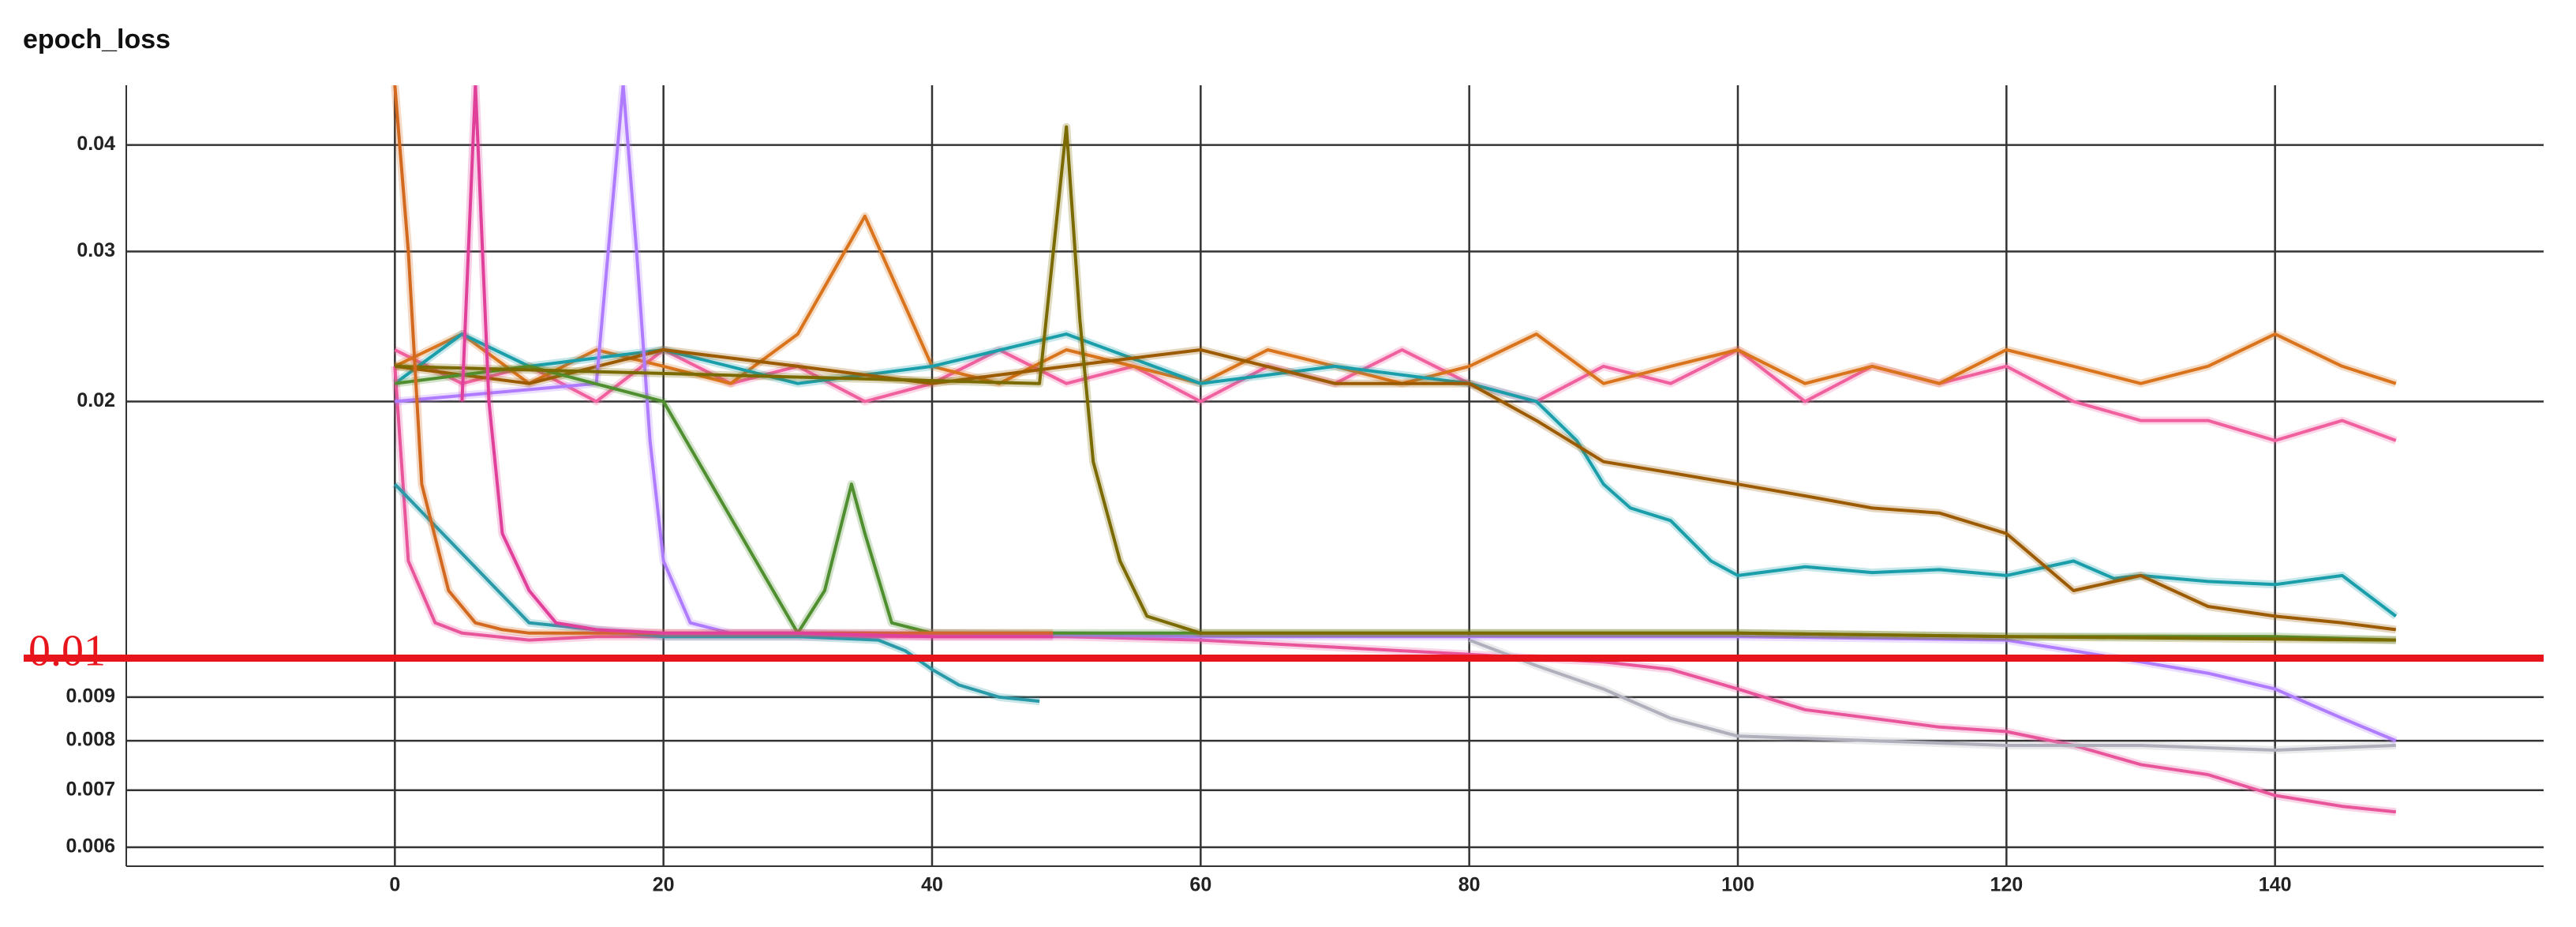  I want to click on x-tick-label: 60, so click(1200, 885).